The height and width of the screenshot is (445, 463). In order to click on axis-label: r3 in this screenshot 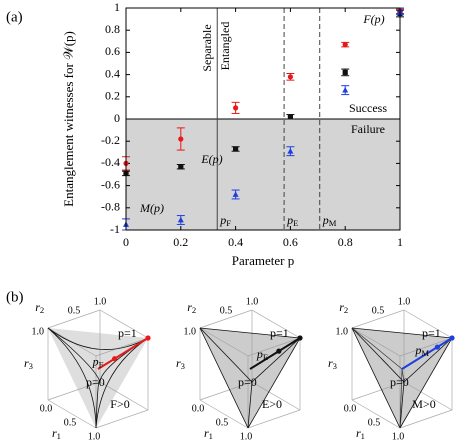, I will do `click(332, 363)`.